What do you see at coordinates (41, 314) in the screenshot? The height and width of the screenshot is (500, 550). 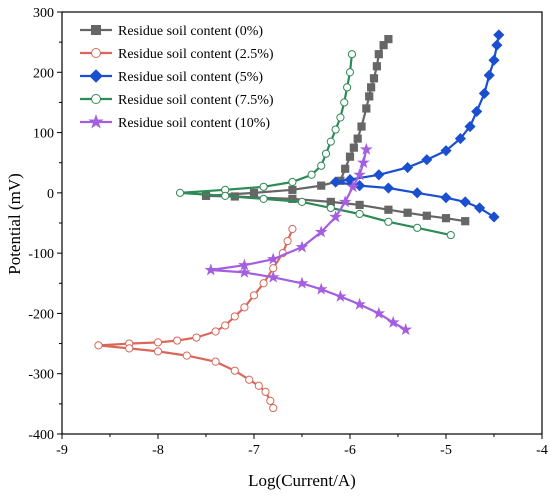 I see `y-tick-label: -200` at bounding box center [41, 314].